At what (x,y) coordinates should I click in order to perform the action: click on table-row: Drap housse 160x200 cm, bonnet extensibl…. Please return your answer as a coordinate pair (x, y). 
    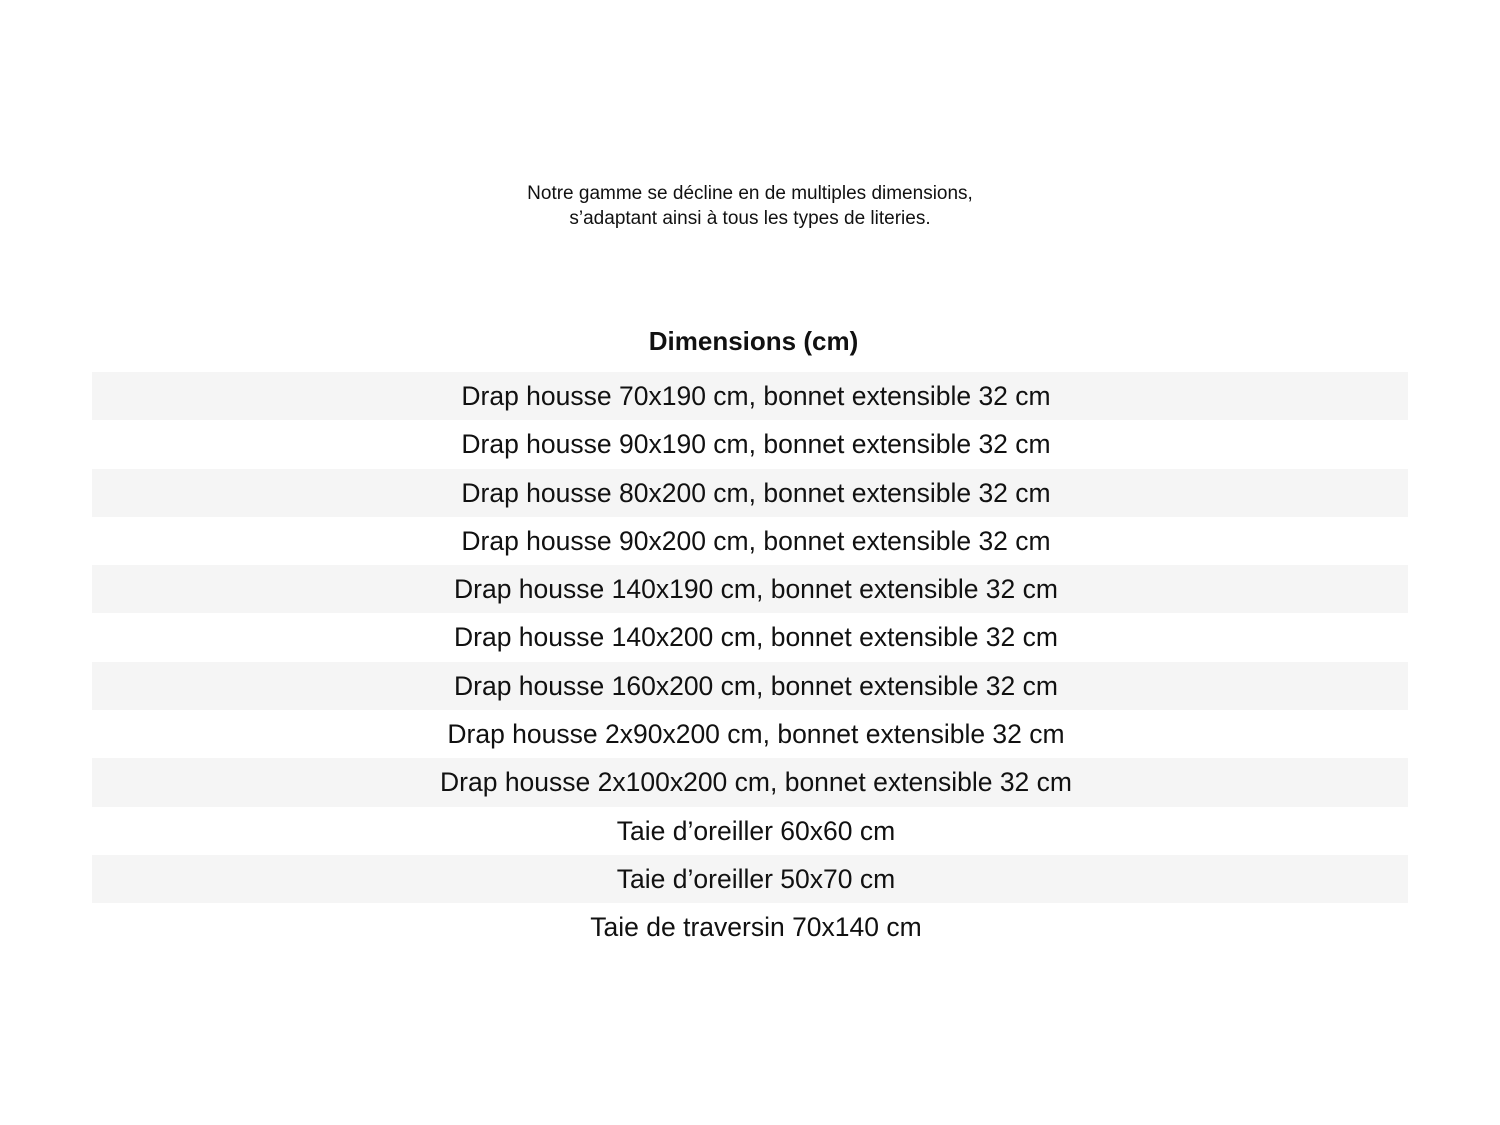
    Looking at the image, I should click on (750, 686).